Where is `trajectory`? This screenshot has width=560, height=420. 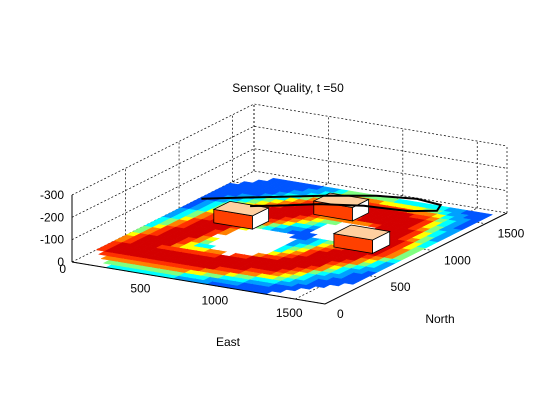 trajectory is located at coordinates (322, 203).